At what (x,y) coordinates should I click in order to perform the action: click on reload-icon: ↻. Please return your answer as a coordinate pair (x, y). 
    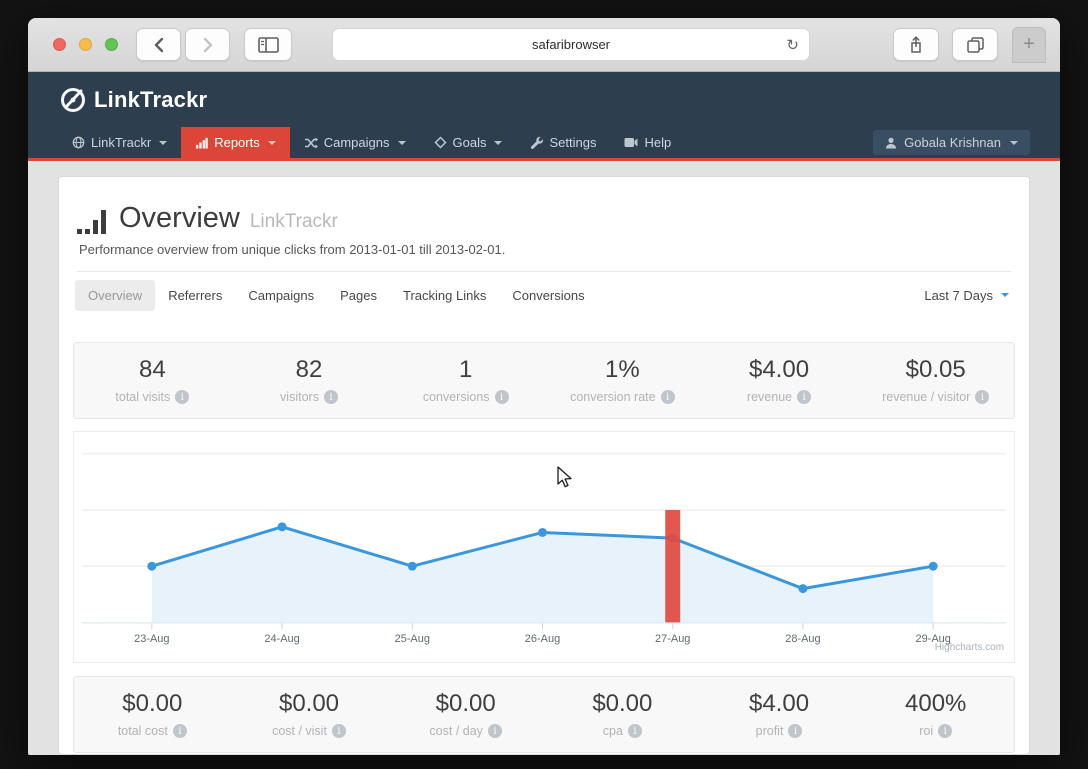
    Looking at the image, I should click on (792, 44).